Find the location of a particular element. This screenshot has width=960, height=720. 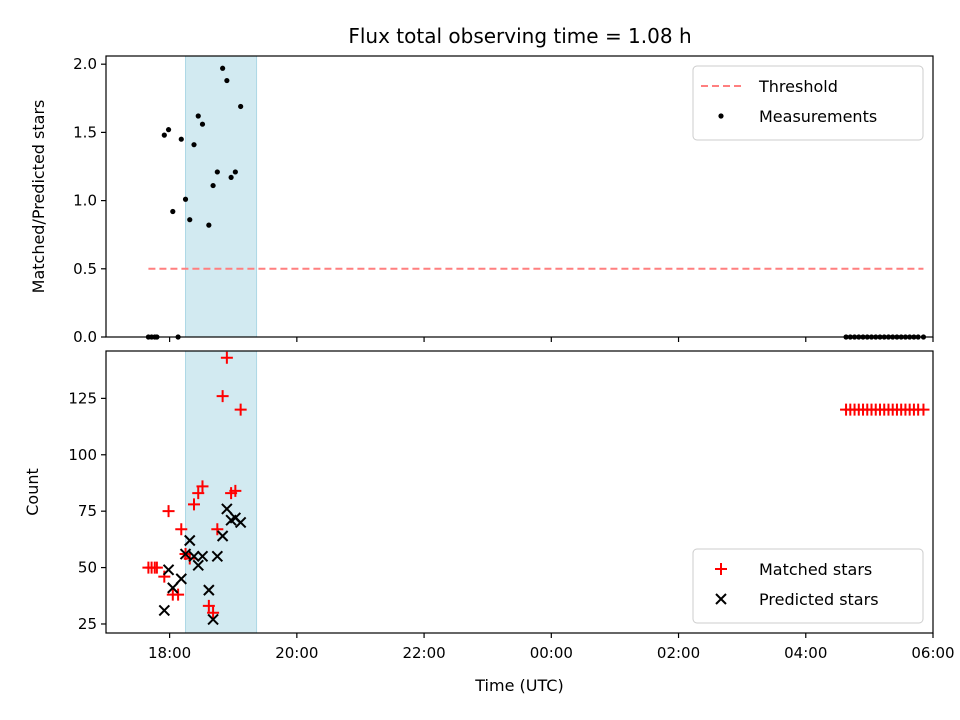

legend-label: Matched stars is located at coordinates (815, 569).